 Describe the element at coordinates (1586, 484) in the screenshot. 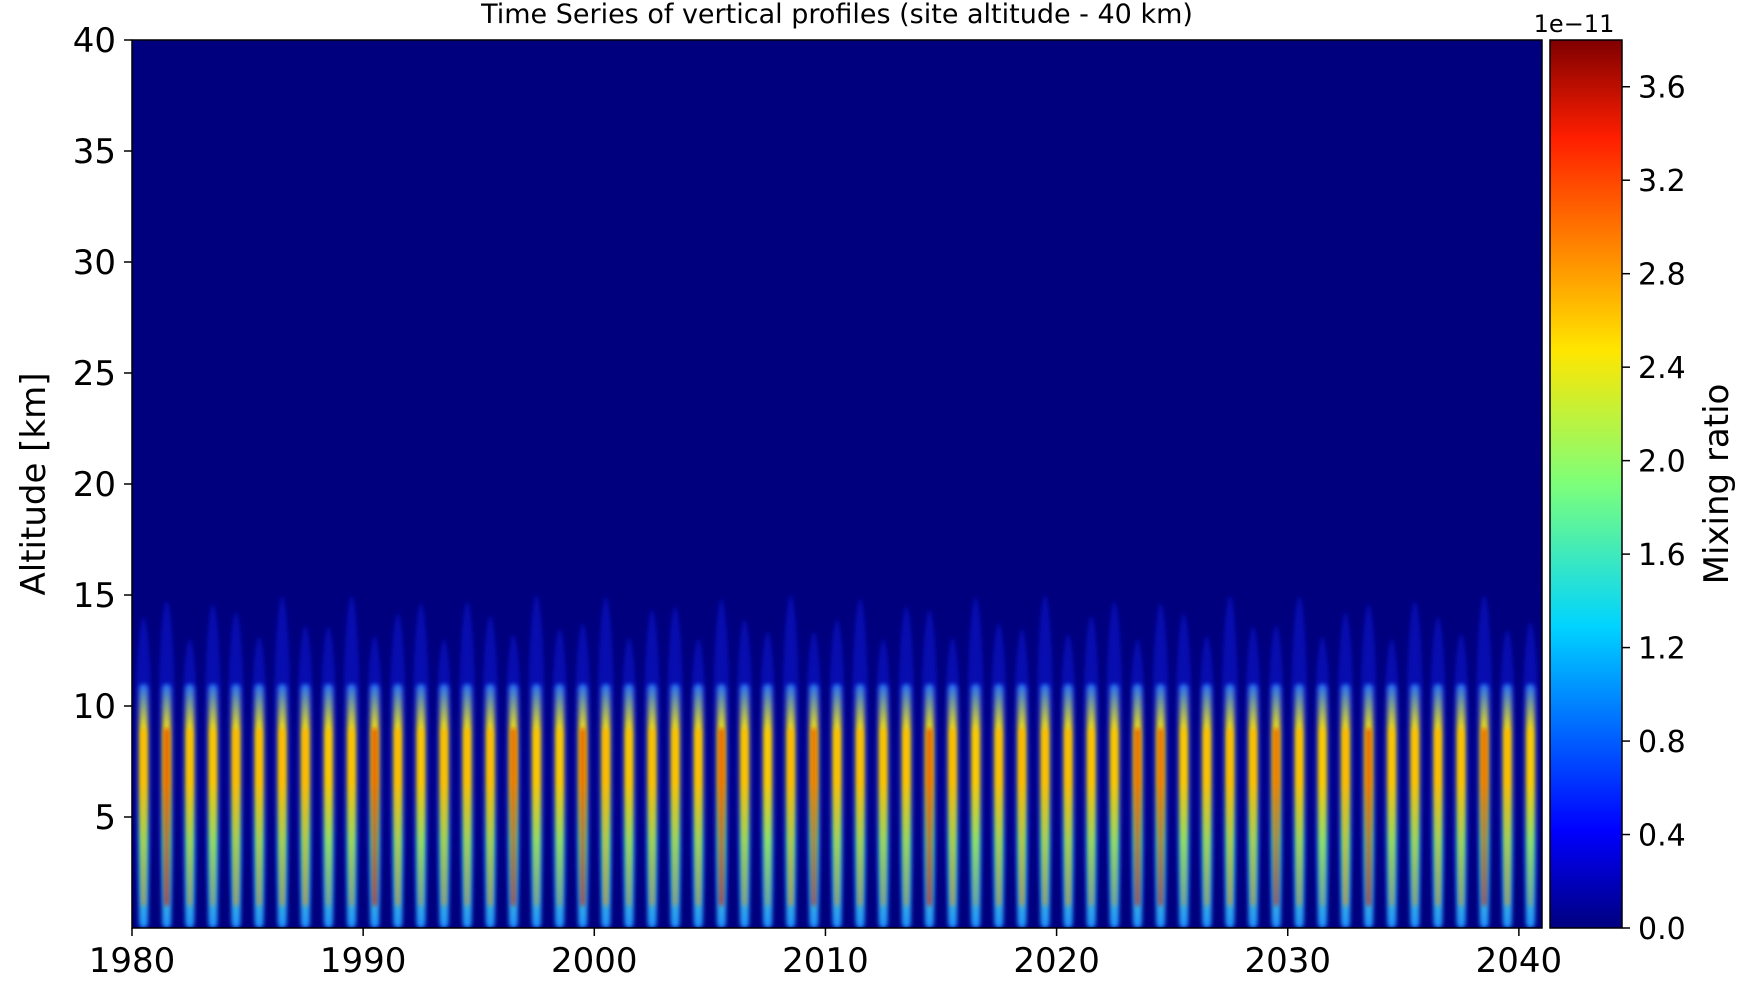

I see `colorbar-gradient` at that location.